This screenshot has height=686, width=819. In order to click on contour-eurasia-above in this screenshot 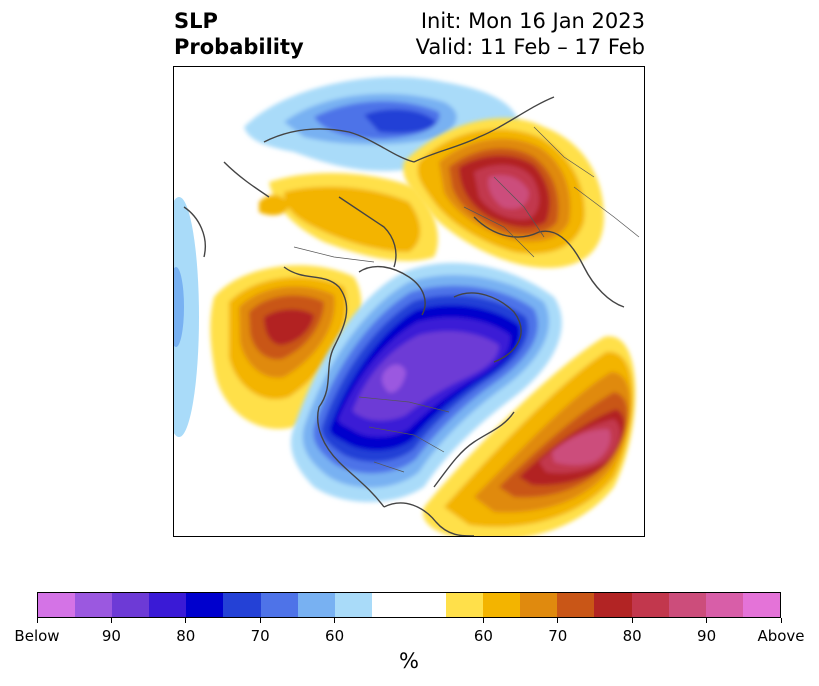, I will do `click(348, 217)`.